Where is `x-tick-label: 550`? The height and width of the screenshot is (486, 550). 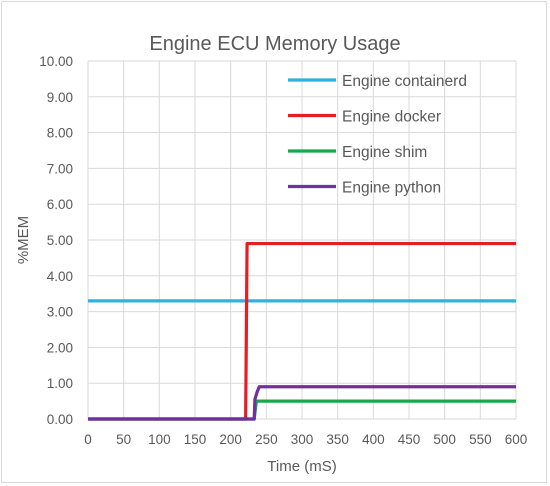 x-tick-label: 550 is located at coordinates (480, 439).